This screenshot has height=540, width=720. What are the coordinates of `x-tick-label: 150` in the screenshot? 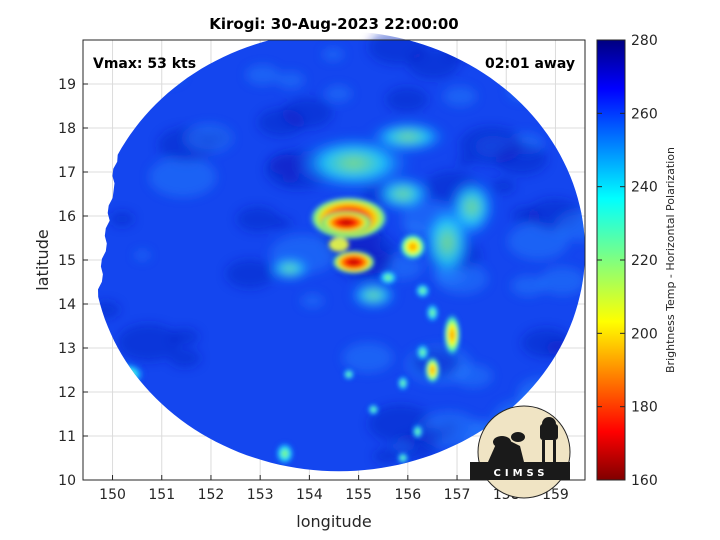 It's located at (112, 495).